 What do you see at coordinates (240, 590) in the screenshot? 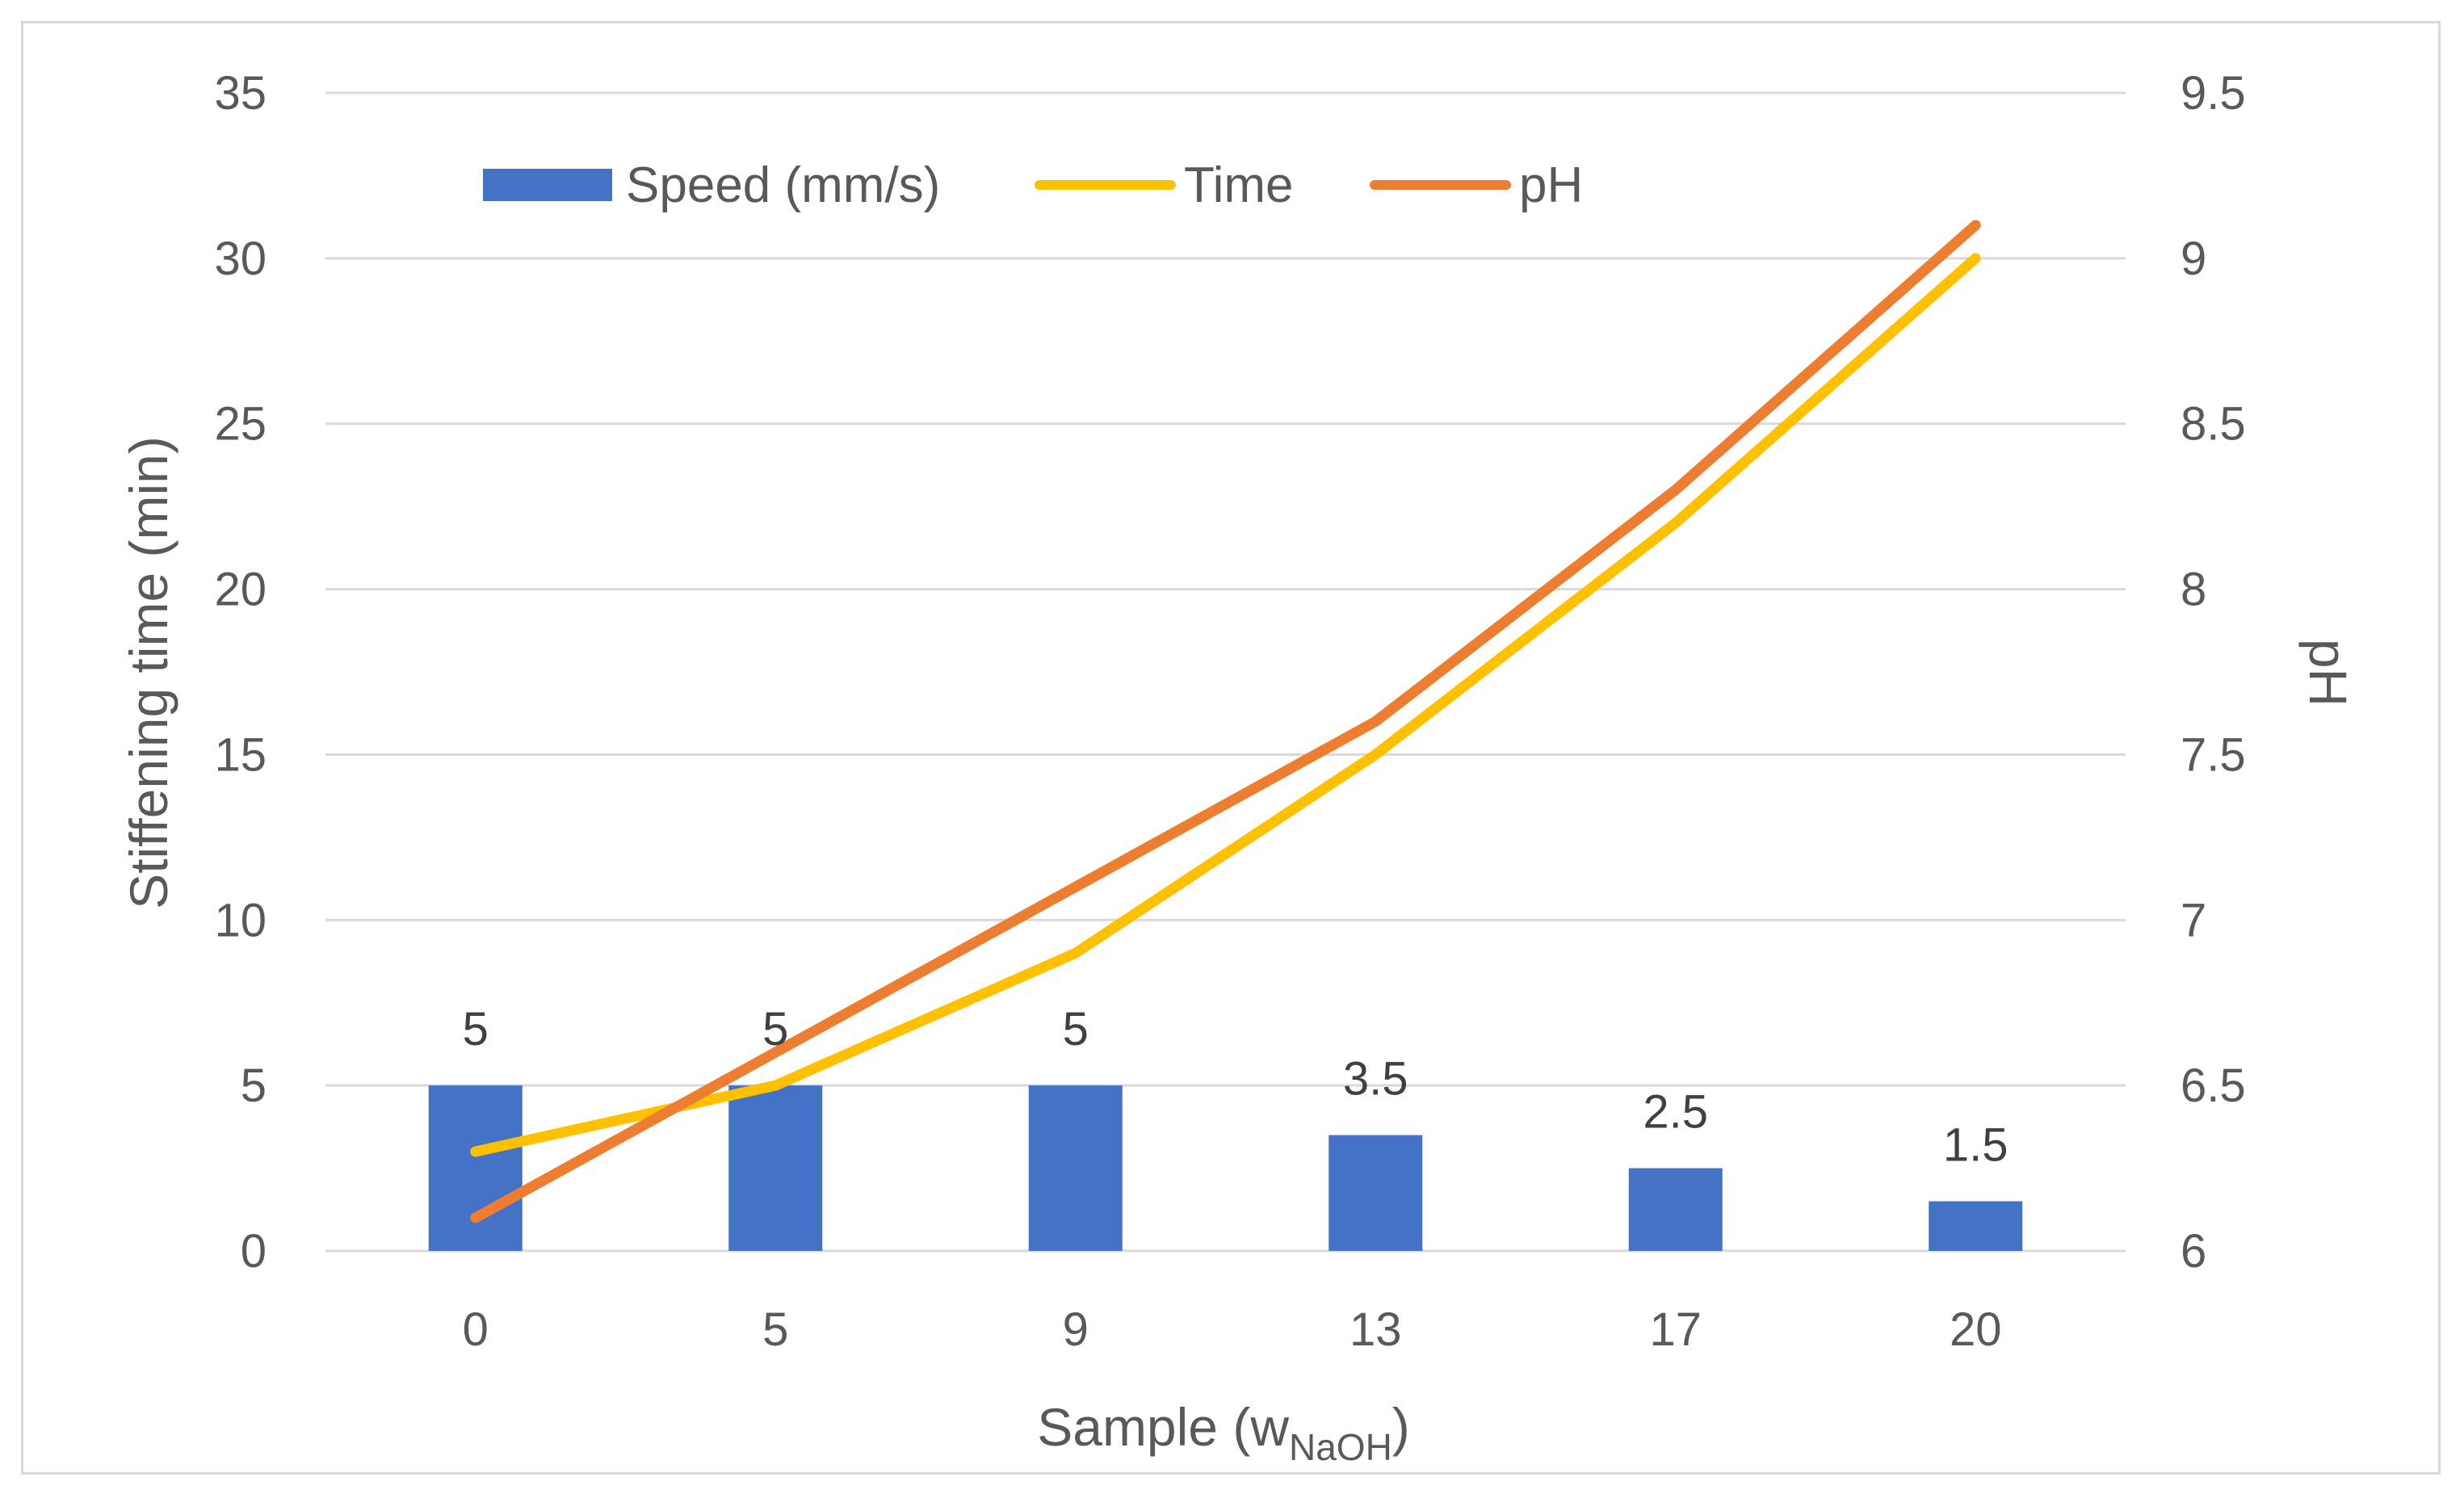
I see `y-tick-label-left: 20` at bounding box center [240, 590].